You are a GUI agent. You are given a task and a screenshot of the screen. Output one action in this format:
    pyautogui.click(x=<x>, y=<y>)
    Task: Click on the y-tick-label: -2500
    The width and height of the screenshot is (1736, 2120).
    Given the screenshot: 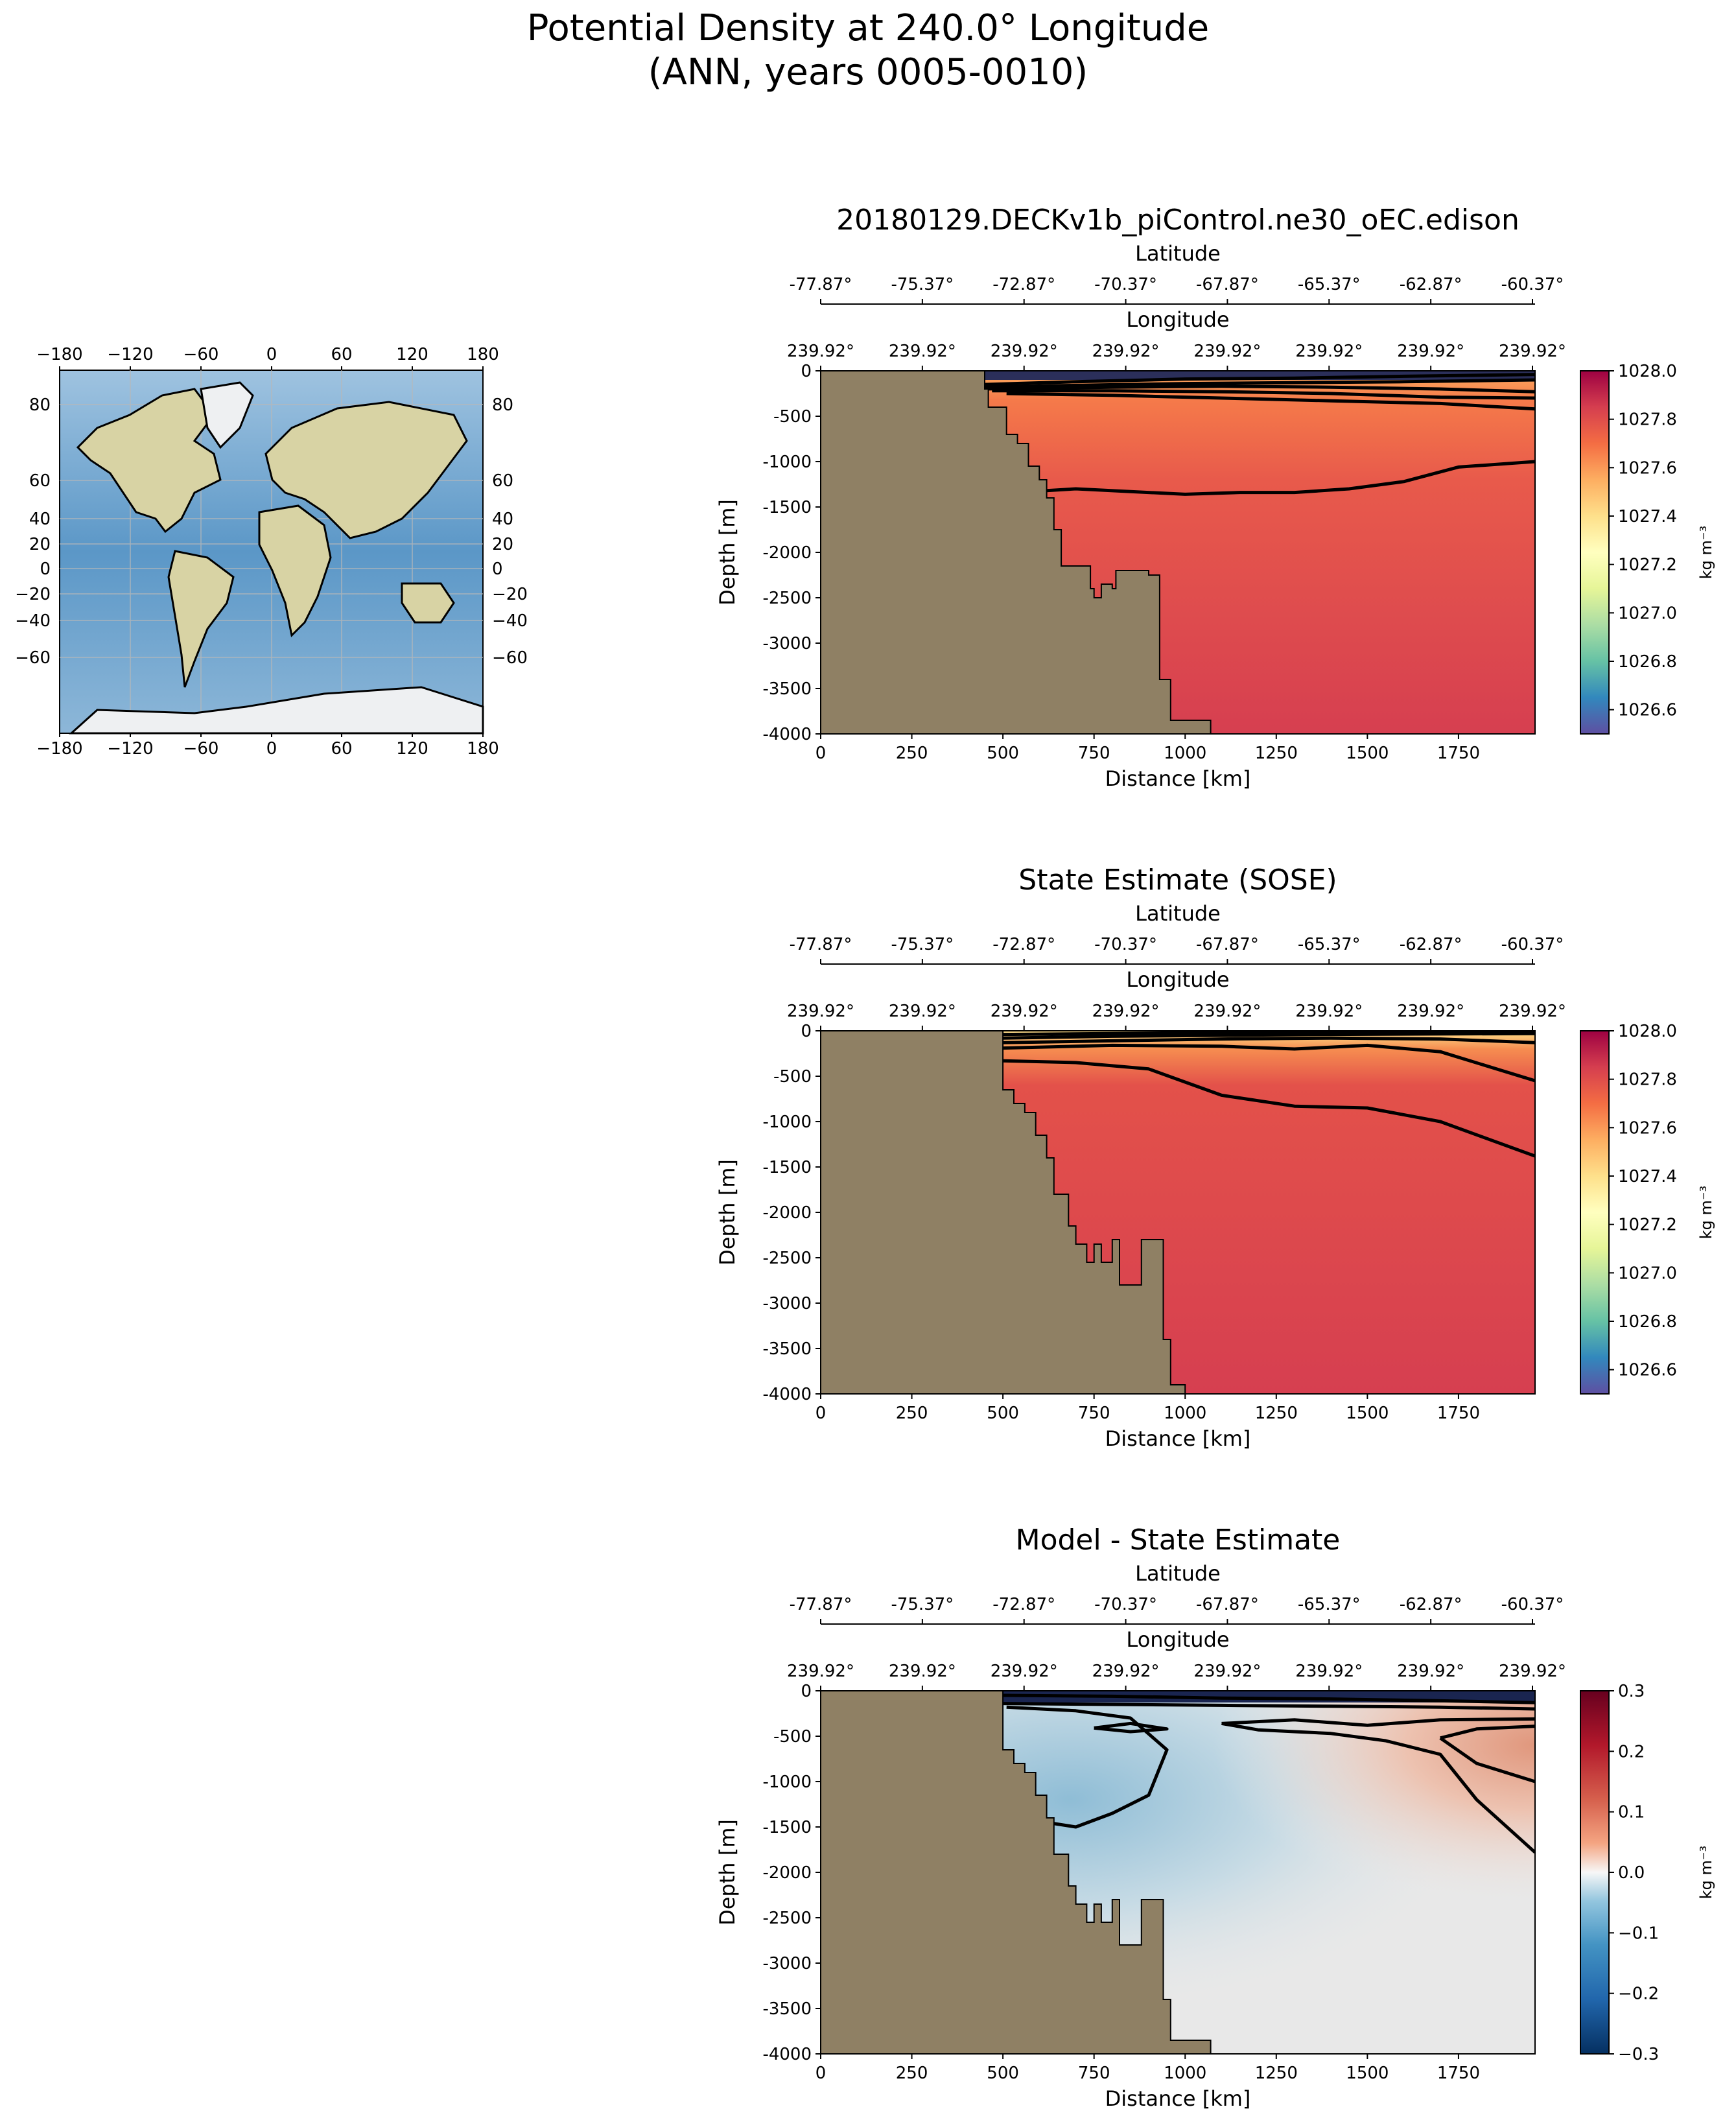 What is the action you would take?
    pyautogui.click(x=787, y=598)
    